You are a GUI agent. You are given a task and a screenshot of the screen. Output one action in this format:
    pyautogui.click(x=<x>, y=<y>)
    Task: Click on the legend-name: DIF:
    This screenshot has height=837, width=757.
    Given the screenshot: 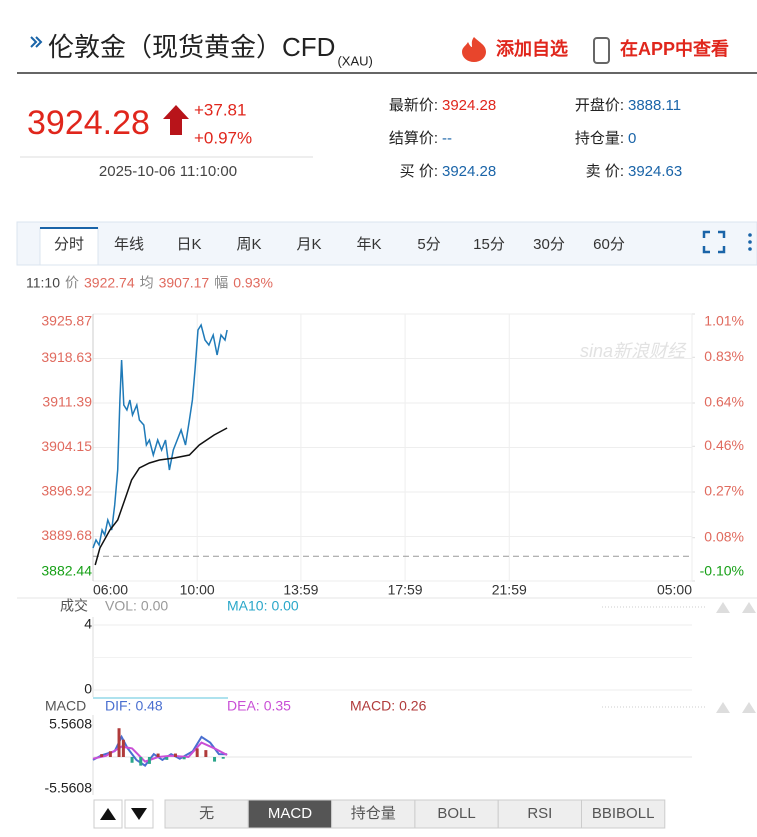 What is the action you would take?
    pyautogui.click(x=118, y=706)
    